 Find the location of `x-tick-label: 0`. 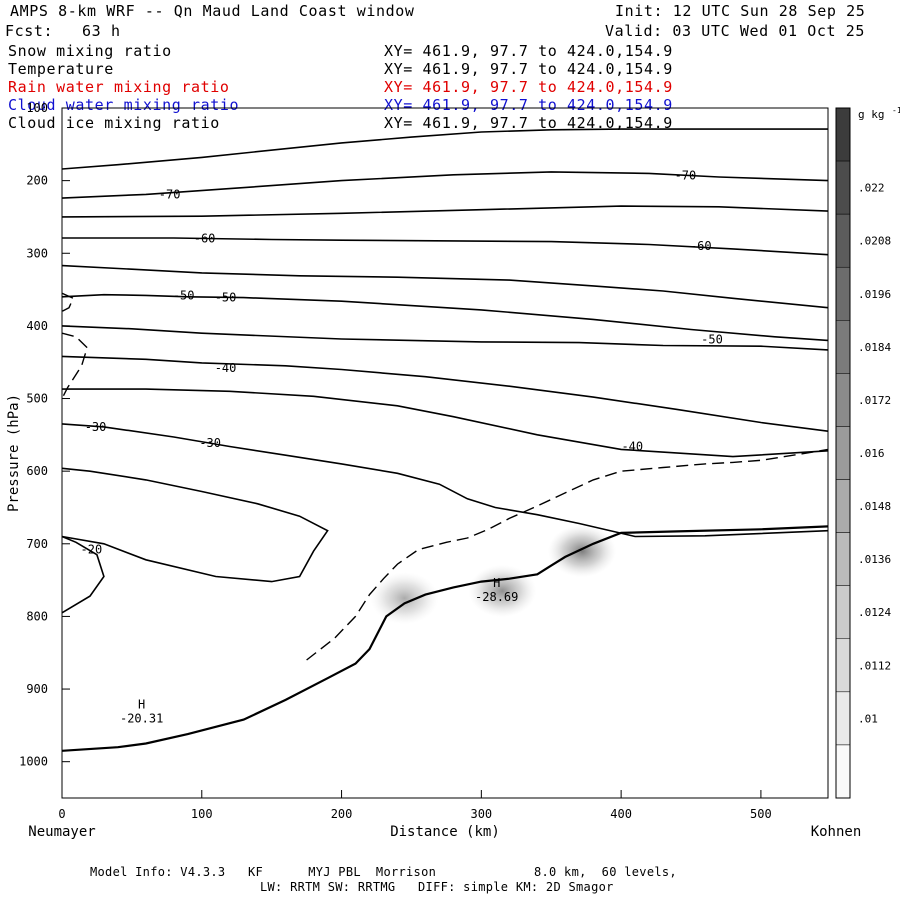

x-tick-label: 0 is located at coordinates (61, 814).